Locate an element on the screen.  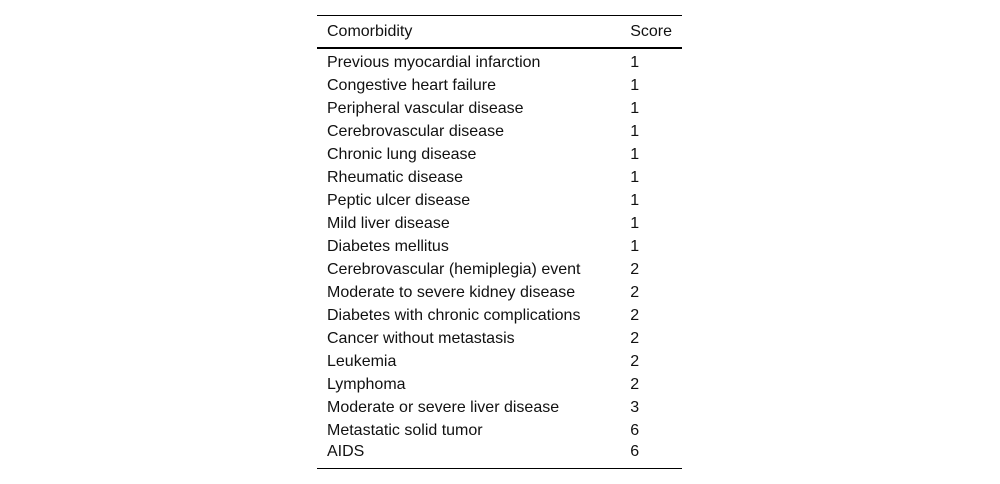
table-row: AIDS 6 is located at coordinates (499, 455).